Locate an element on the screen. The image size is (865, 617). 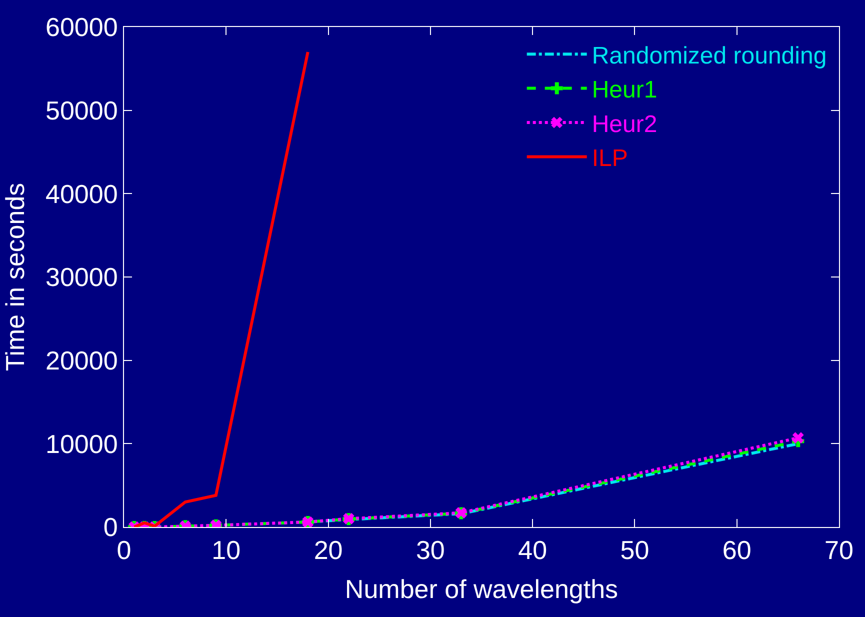
y-tick-label: 20000 is located at coordinates (81, 360).